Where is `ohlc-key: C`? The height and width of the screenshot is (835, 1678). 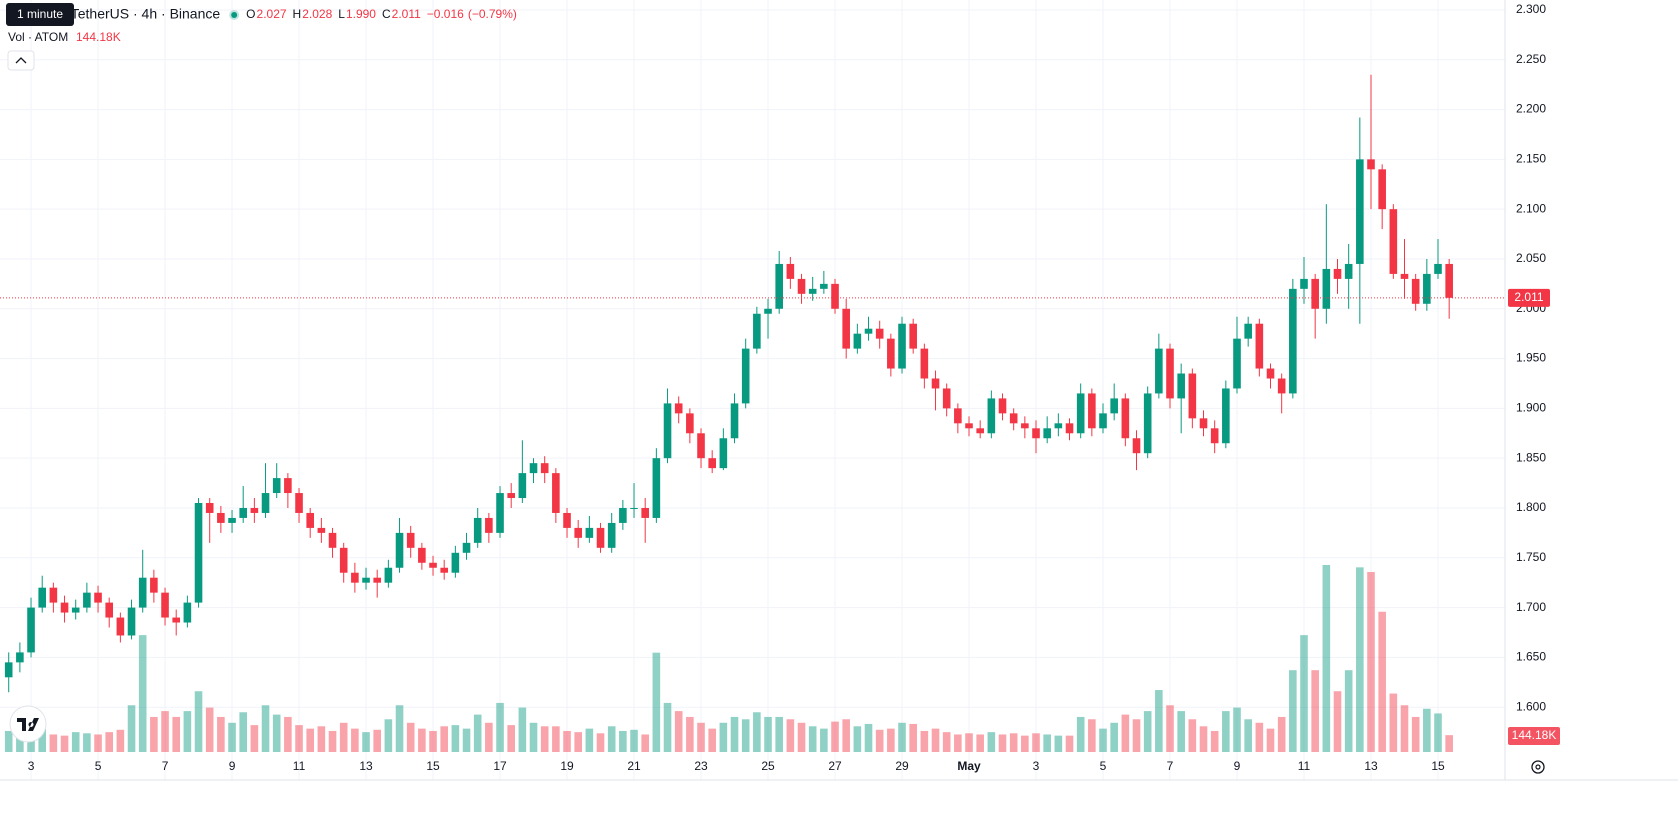
ohlc-key: C is located at coordinates (386, 14).